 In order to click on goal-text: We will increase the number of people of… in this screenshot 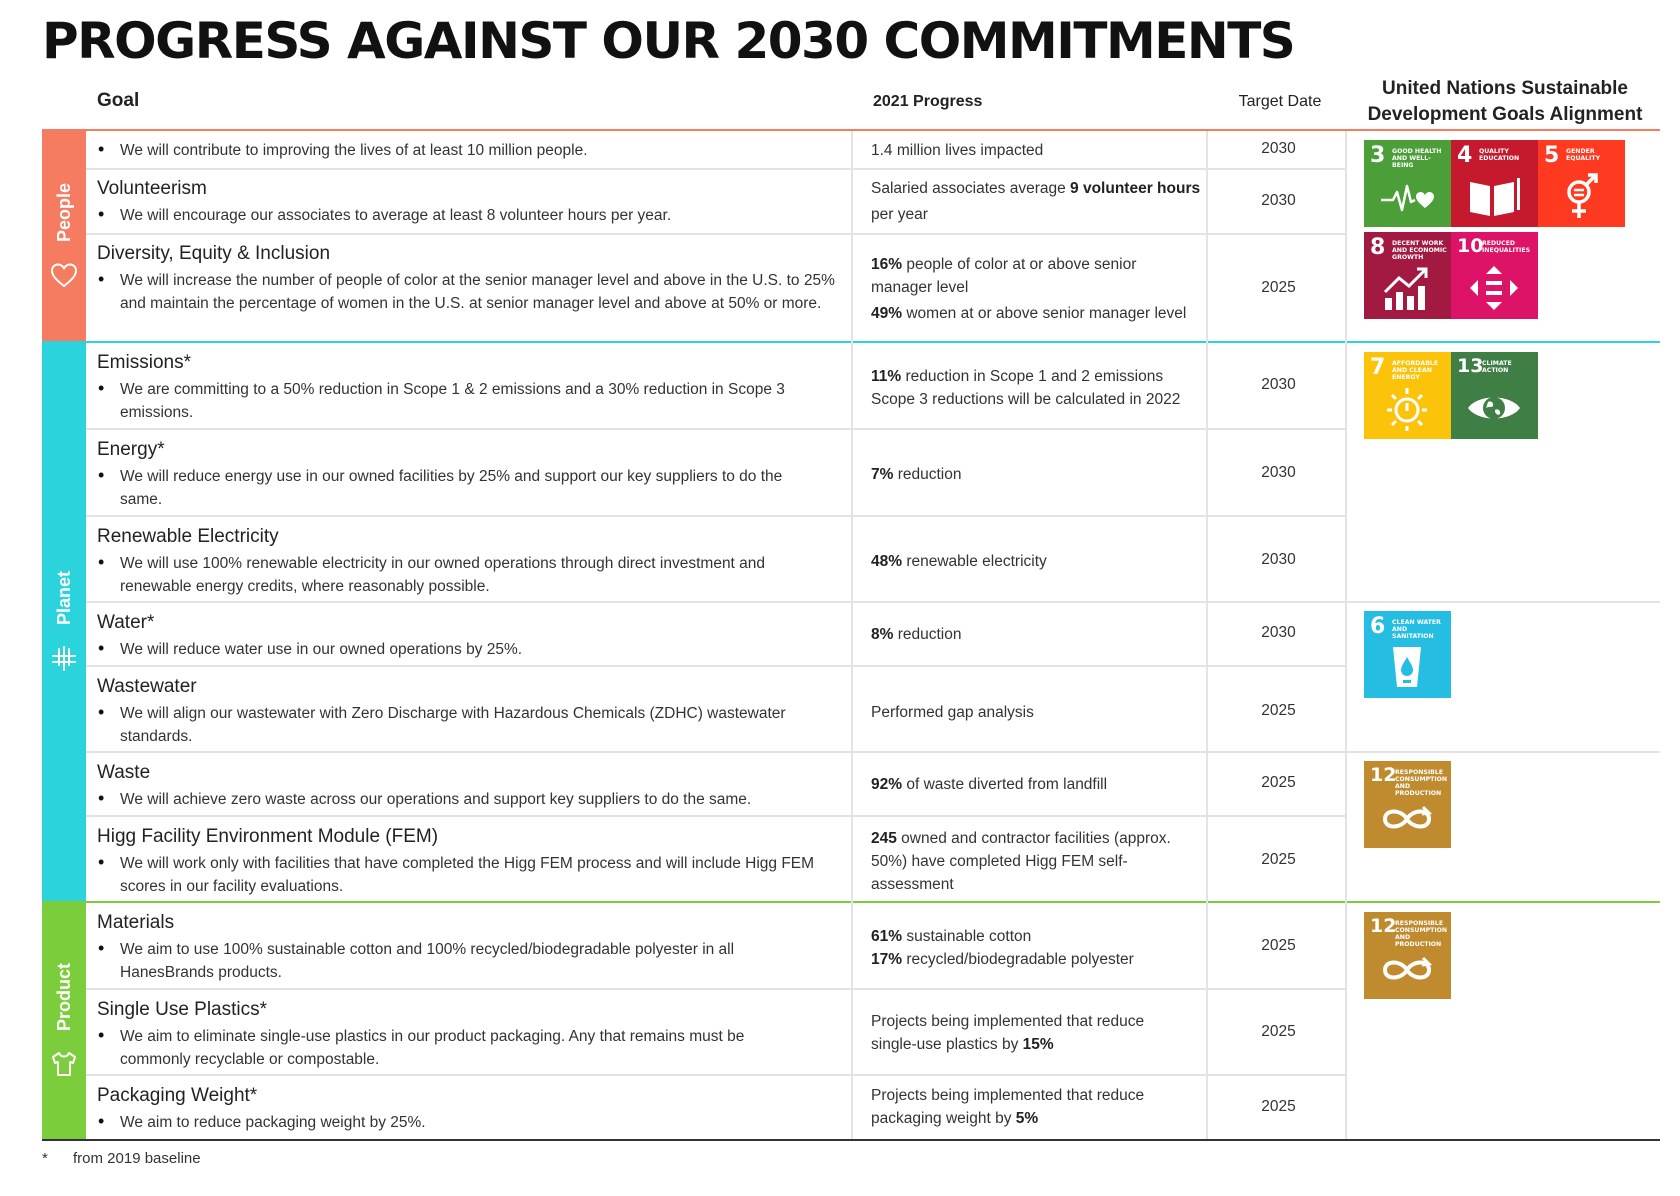, I will do `click(472, 291)`.